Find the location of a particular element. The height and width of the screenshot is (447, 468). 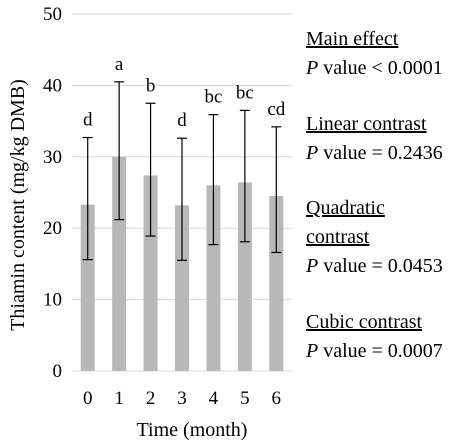

p-value-text: value = 0.2436 is located at coordinates (380, 153).